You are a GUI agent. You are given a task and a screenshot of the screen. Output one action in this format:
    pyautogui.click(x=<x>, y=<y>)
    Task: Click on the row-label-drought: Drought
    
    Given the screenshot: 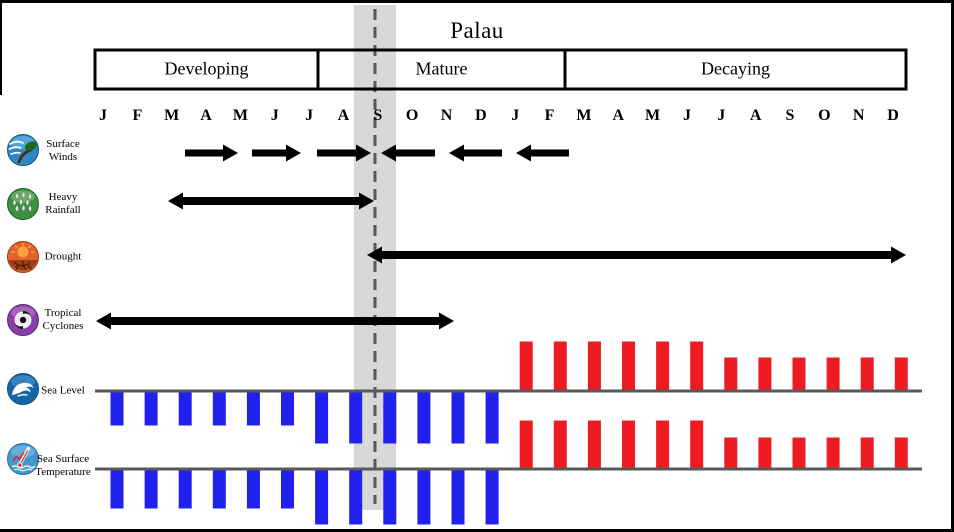 What is the action you would take?
    pyautogui.click(x=63, y=256)
    